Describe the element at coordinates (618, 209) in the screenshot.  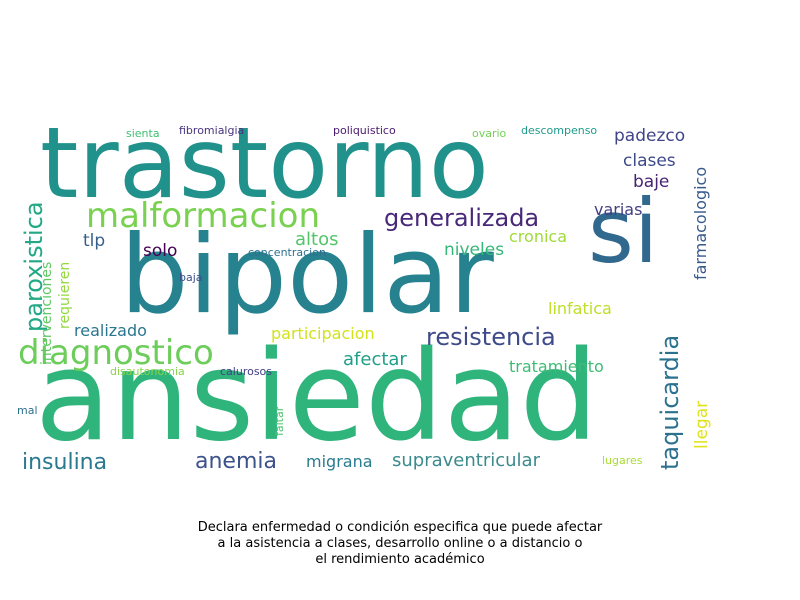
I see `word-varias: varias` at that location.